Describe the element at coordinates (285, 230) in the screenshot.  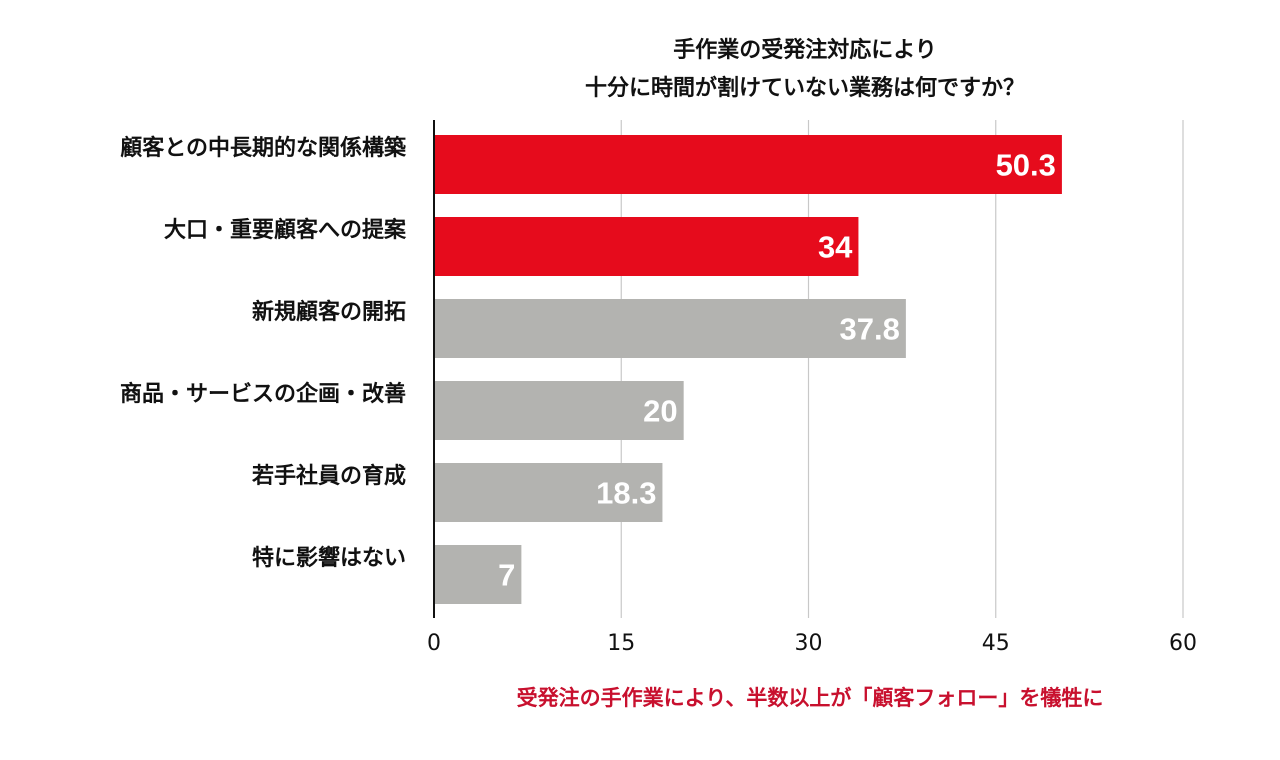
I see `category-label-2: 大口・重要顧客への提案` at that location.